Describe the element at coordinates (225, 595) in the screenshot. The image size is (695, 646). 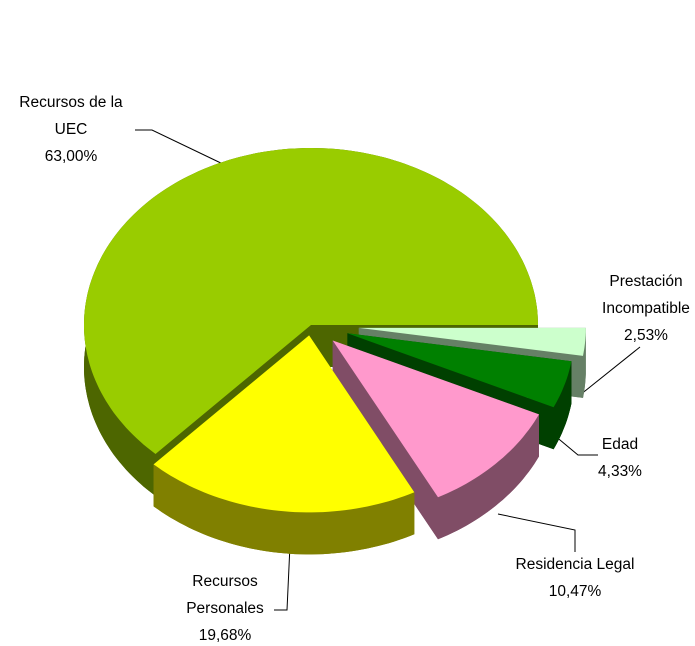
I see `category-name: Recursos Personales` at that location.